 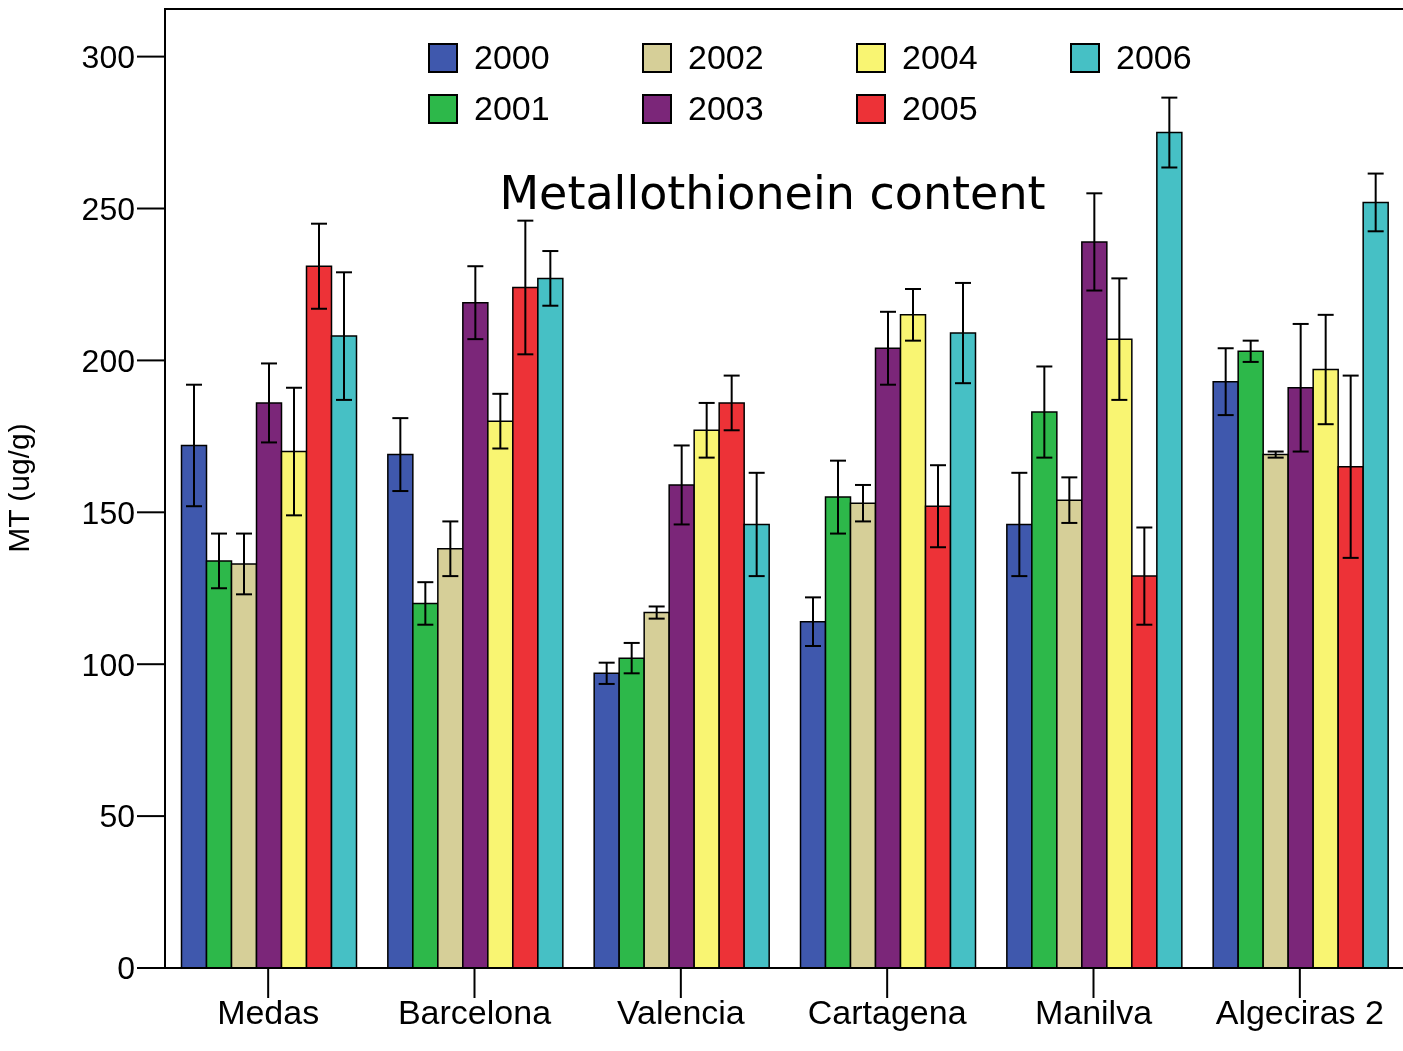 I want to click on x-tick-label: Barcelona, so click(x=474, y=1012).